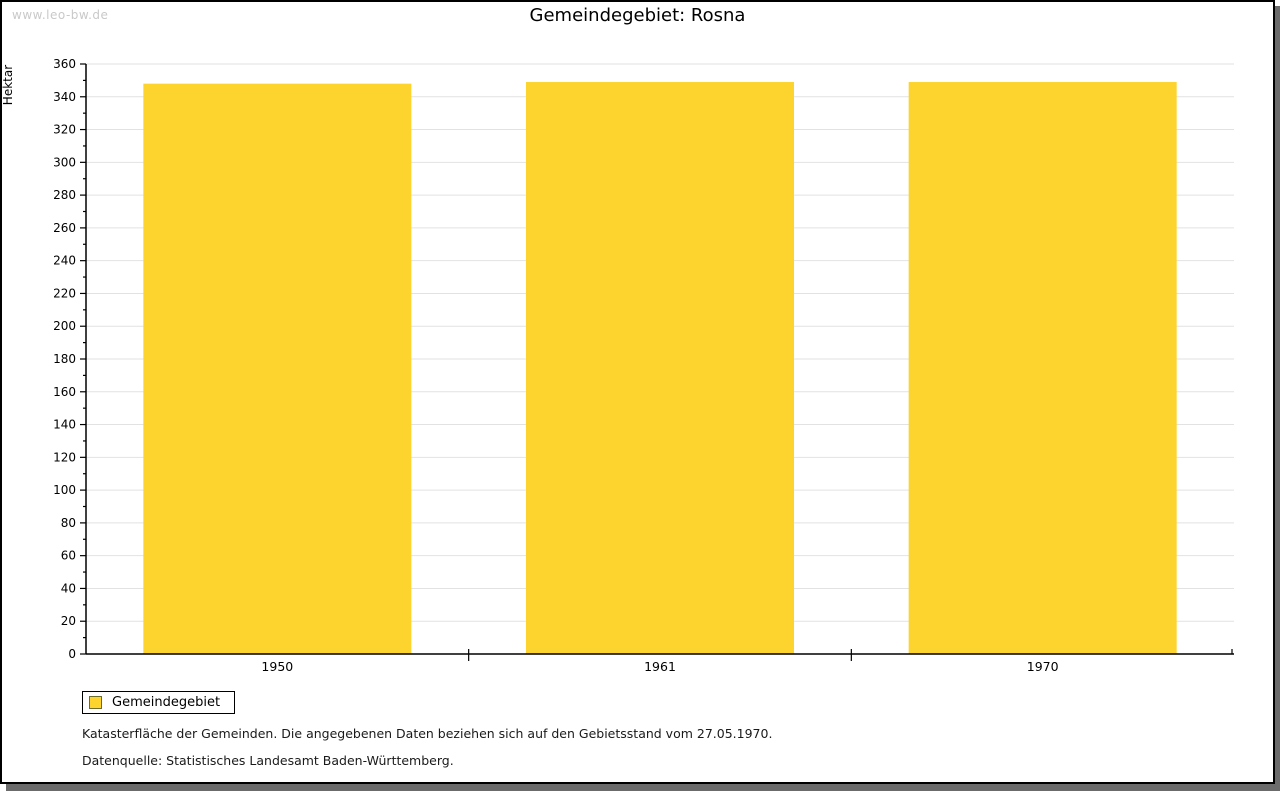 This screenshot has width=1280, height=791. Describe the element at coordinates (64, 490) in the screenshot. I see `svg-text: 100` at that location.